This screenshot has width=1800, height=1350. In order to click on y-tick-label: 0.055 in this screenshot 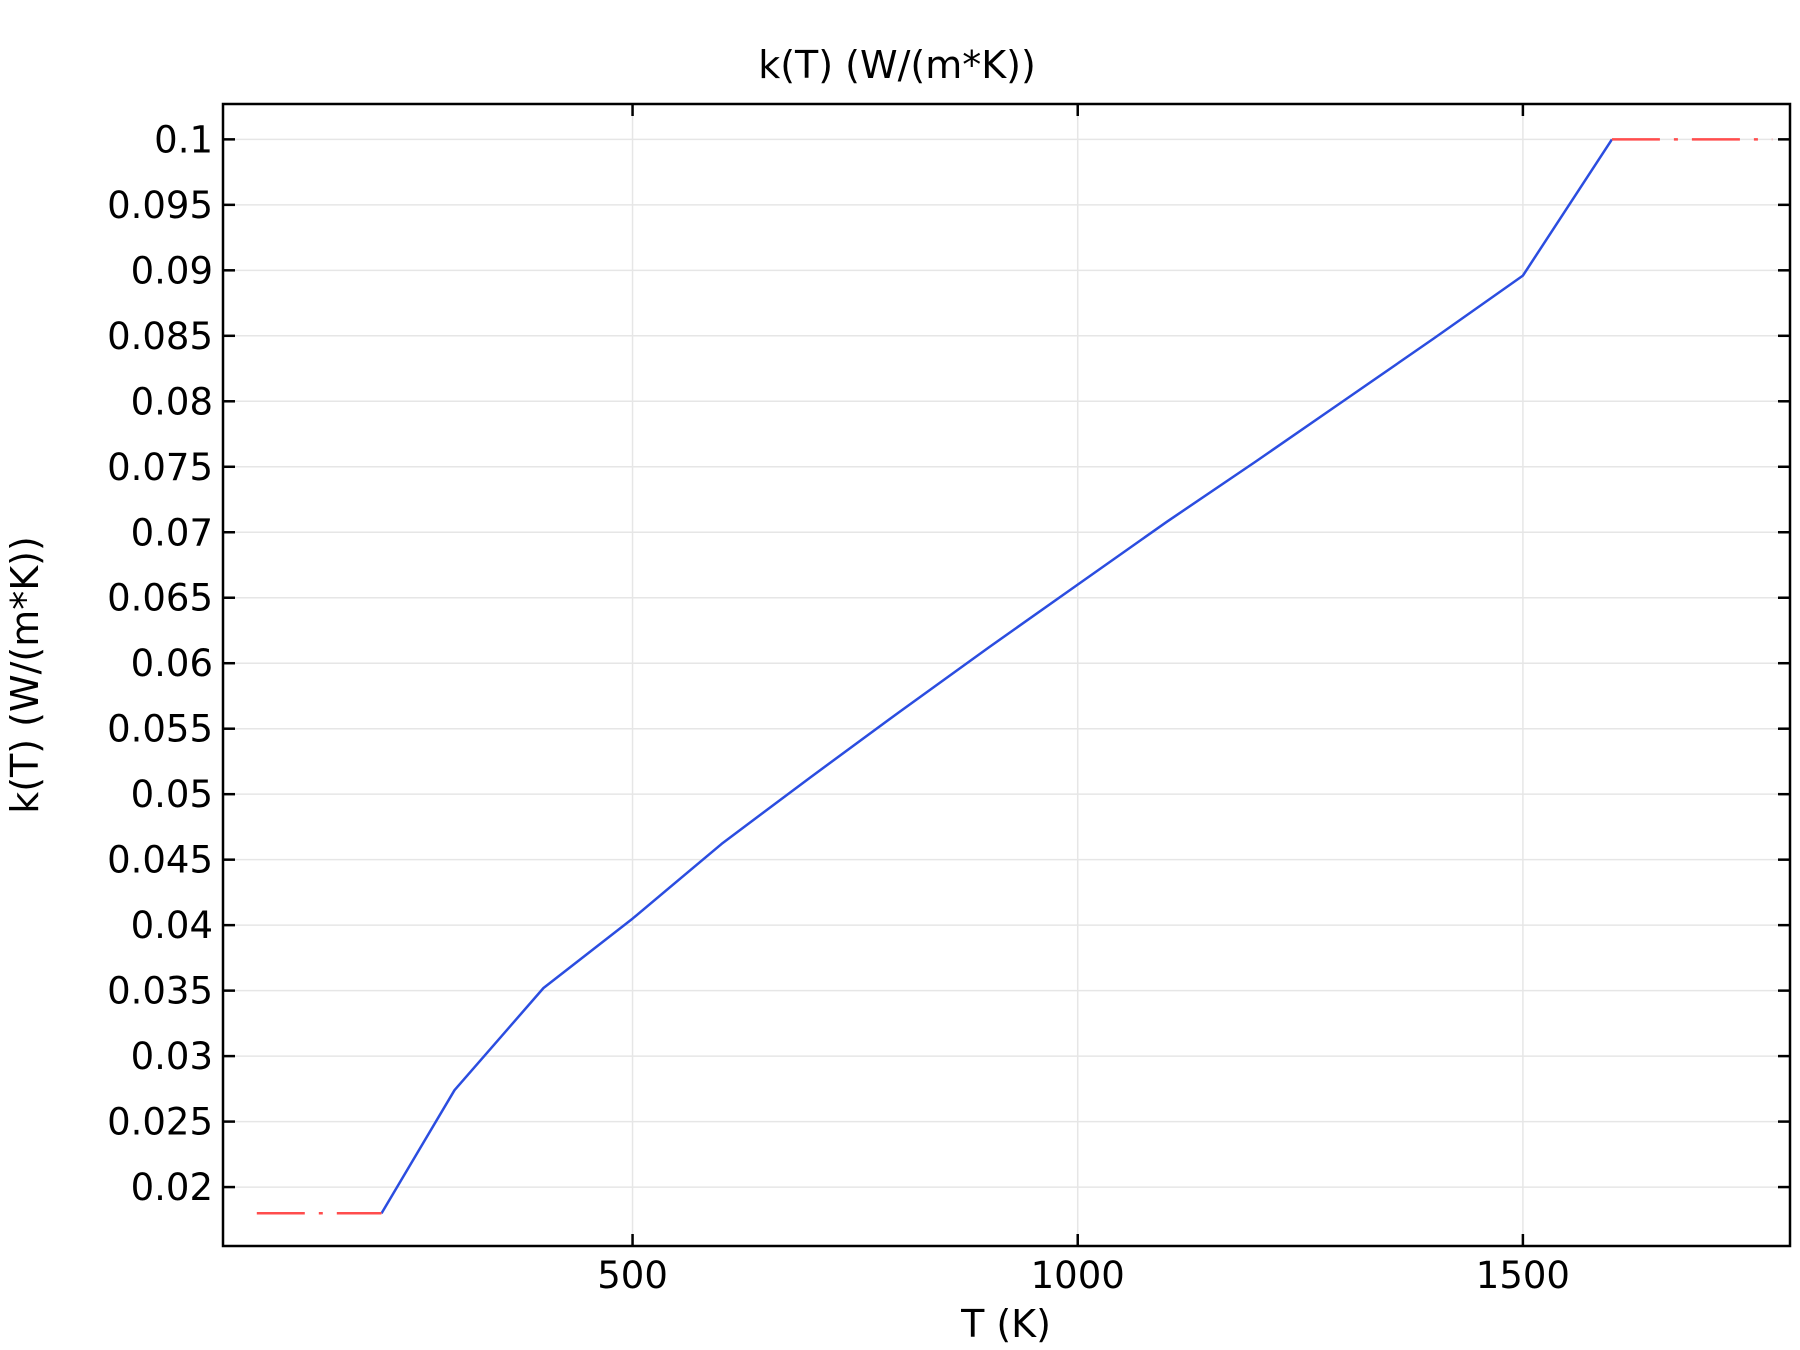, I will do `click(160, 729)`.